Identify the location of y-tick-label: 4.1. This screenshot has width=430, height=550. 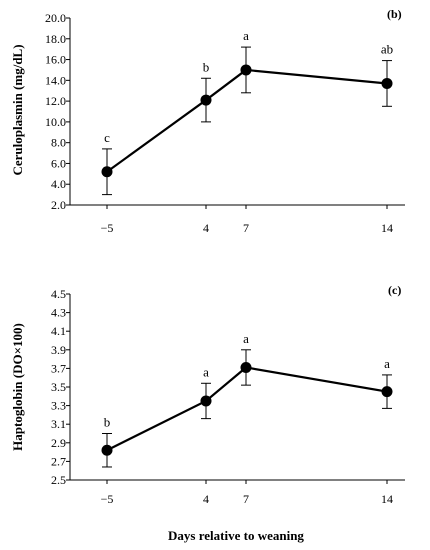
(58, 331).